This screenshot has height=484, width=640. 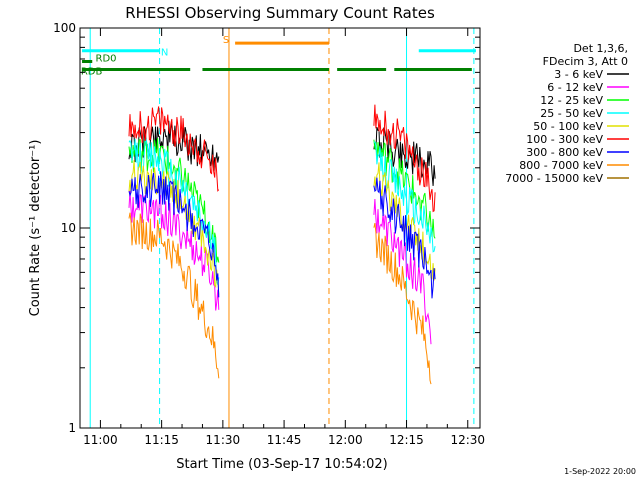 What do you see at coordinates (554, 178) in the screenshot?
I see `legend-entry-label-8: 7000 - 15000 keV` at bounding box center [554, 178].